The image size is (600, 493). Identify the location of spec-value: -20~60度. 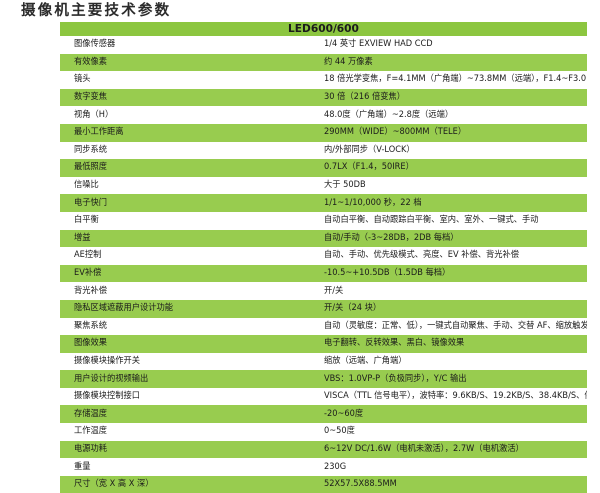
(343, 413).